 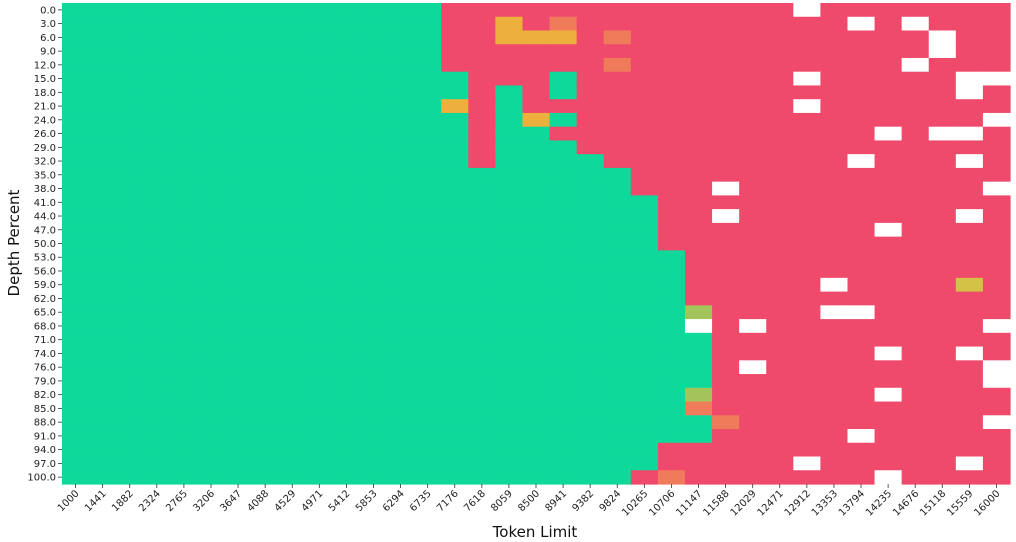 I want to click on x-tick-label: 15559, so click(x=960, y=503).